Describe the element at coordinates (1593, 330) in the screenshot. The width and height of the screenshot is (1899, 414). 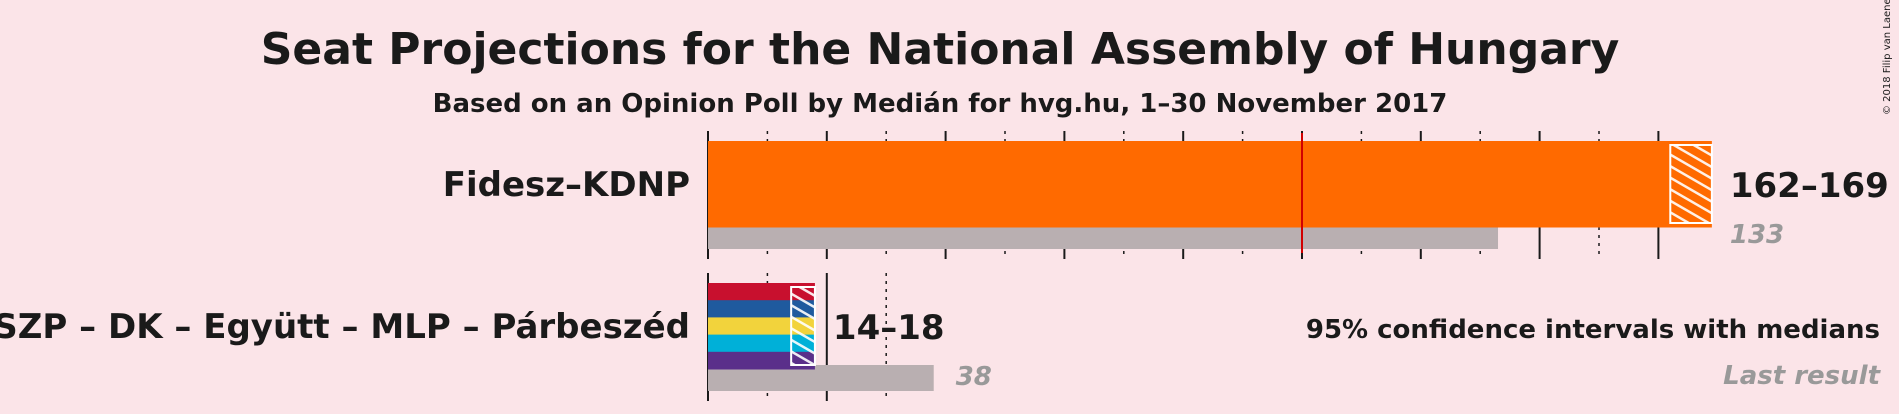
I see `legend-ci-text: 95% confidence intervals with medians` at that location.